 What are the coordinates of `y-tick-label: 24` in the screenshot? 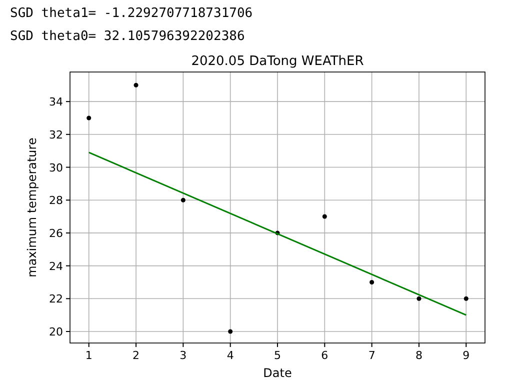 It's located at (56, 266).